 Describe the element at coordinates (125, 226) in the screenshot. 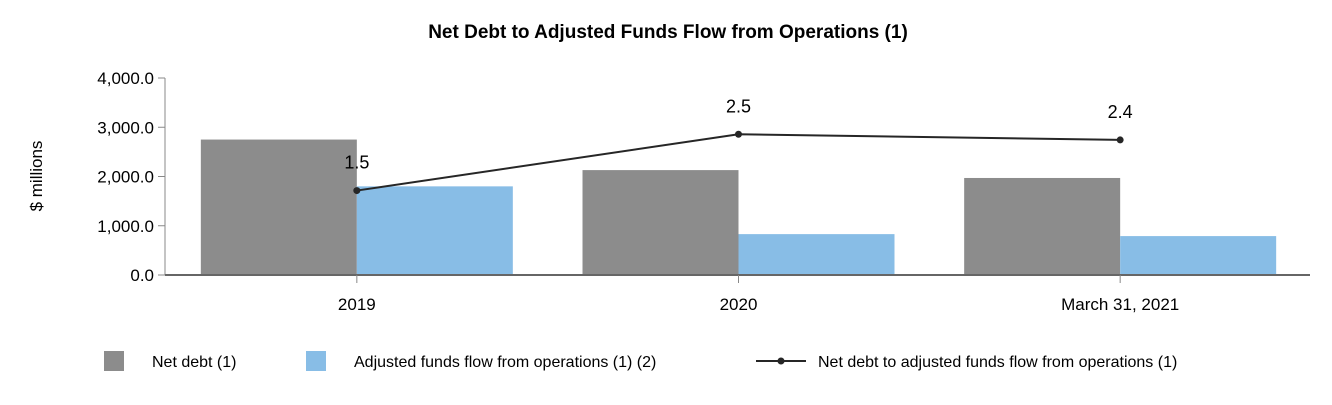

I see `y-tick-label: 1,000.0` at that location.